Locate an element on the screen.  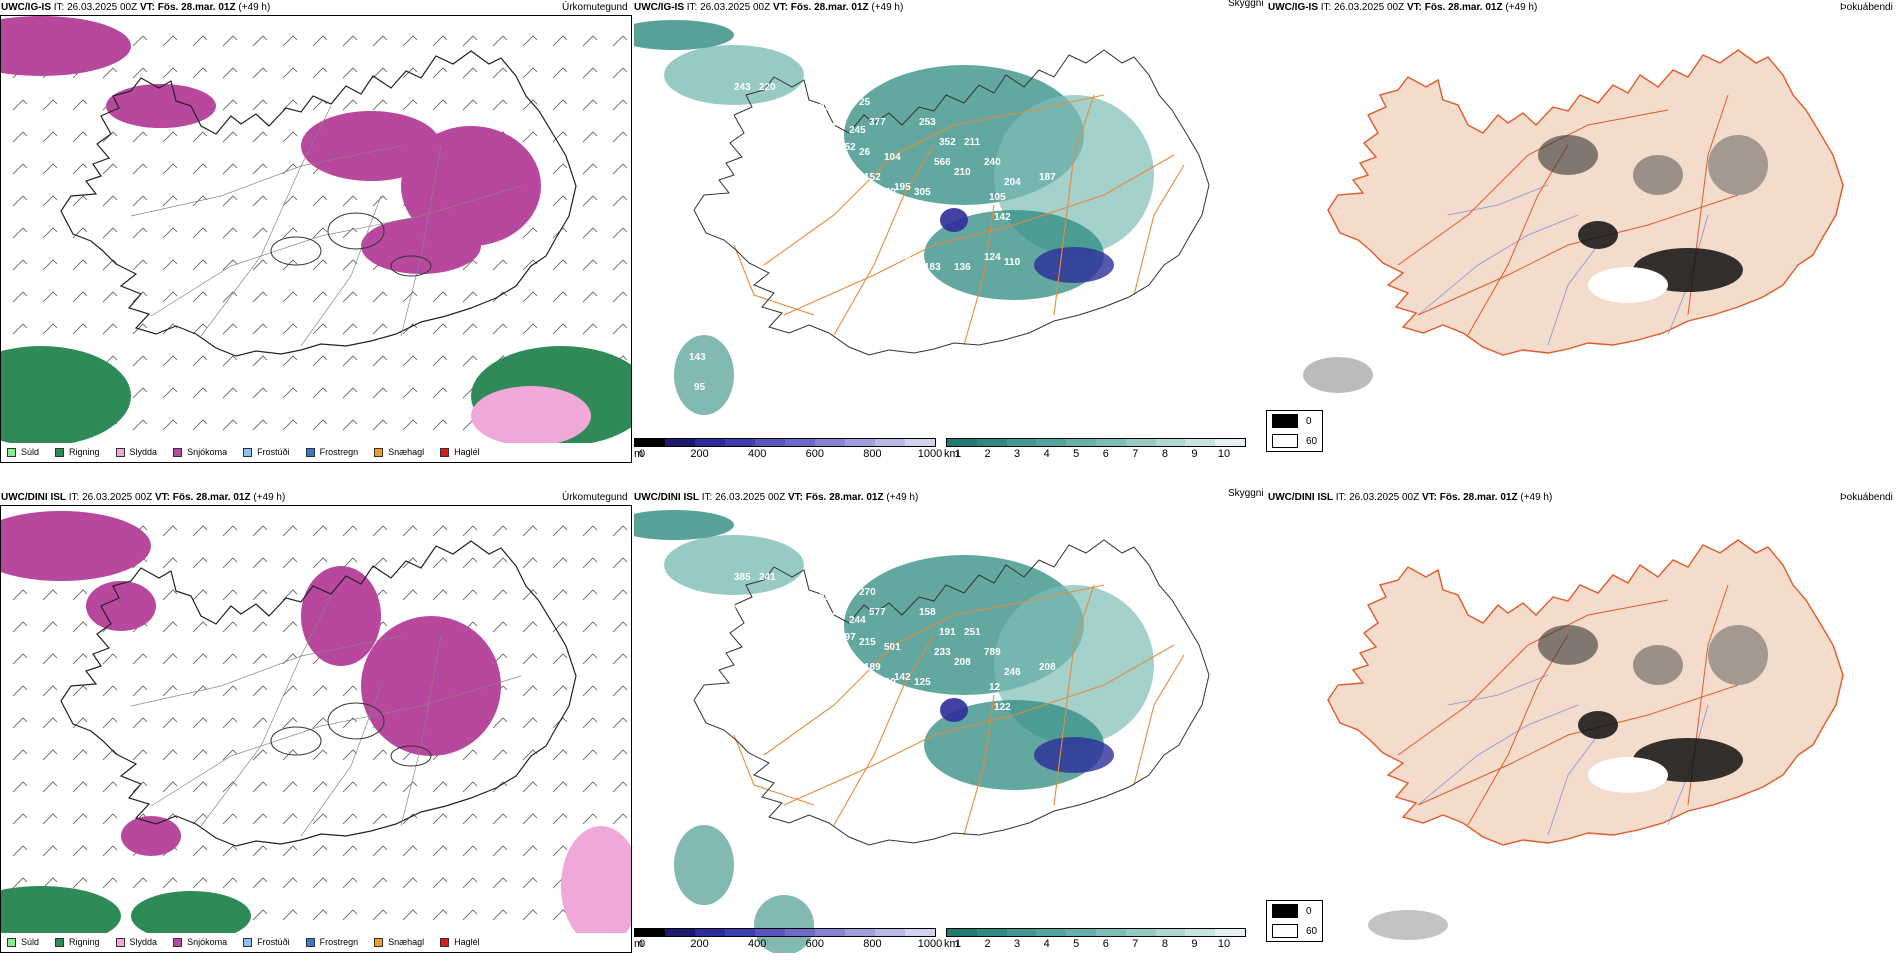
precip-legend-item: Slydda is located at coordinates (136, 942).